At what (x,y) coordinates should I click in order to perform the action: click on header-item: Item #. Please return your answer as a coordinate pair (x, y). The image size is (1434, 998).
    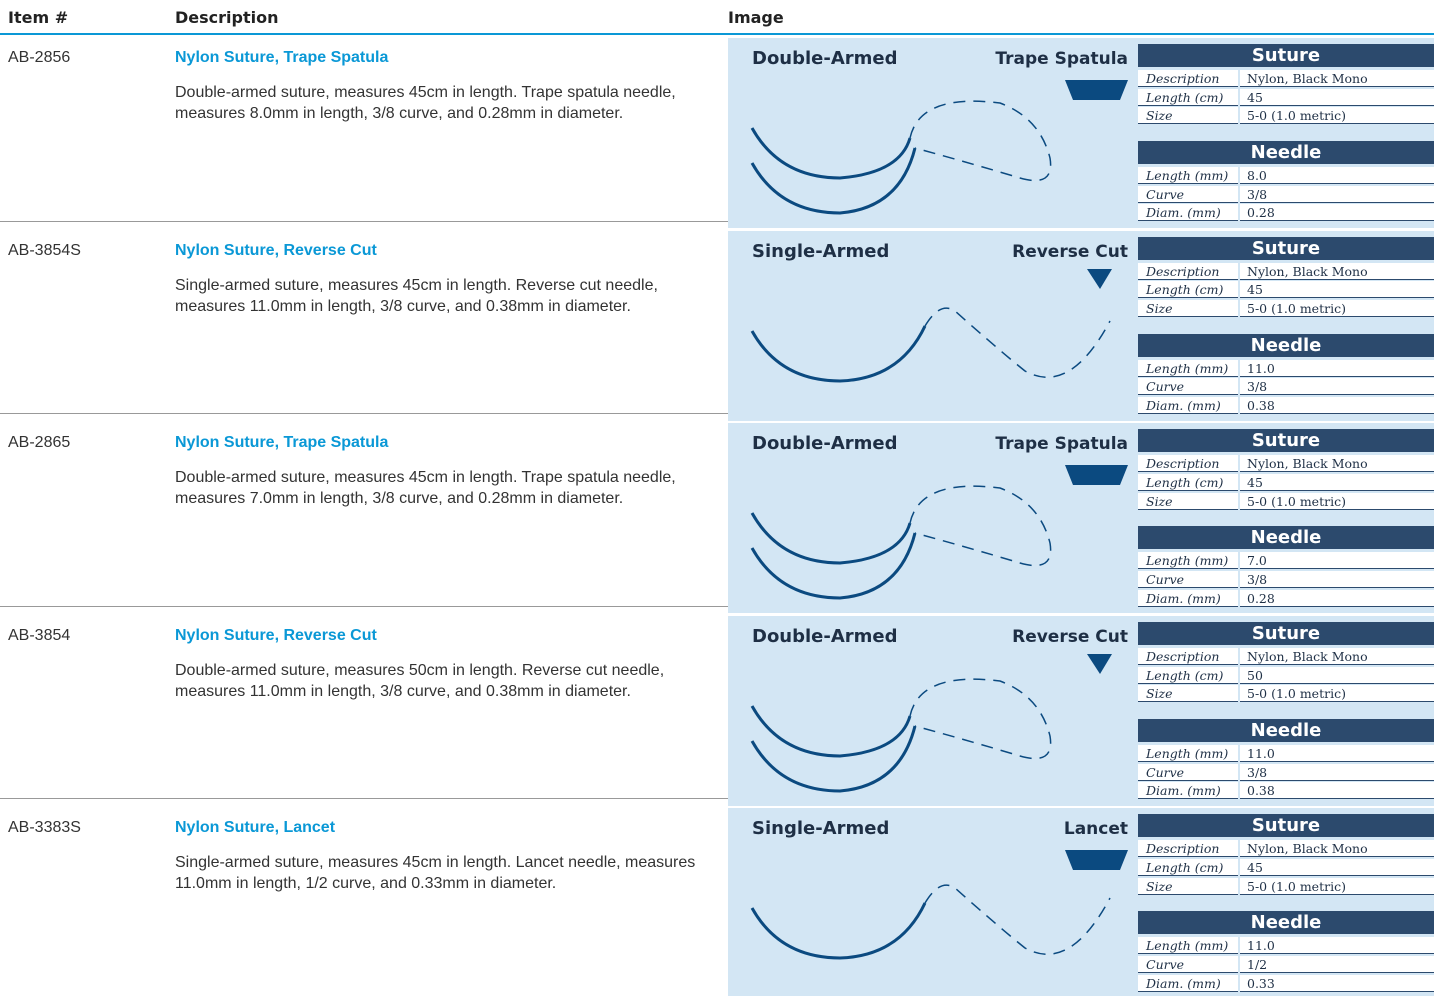
    Looking at the image, I should click on (38, 17).